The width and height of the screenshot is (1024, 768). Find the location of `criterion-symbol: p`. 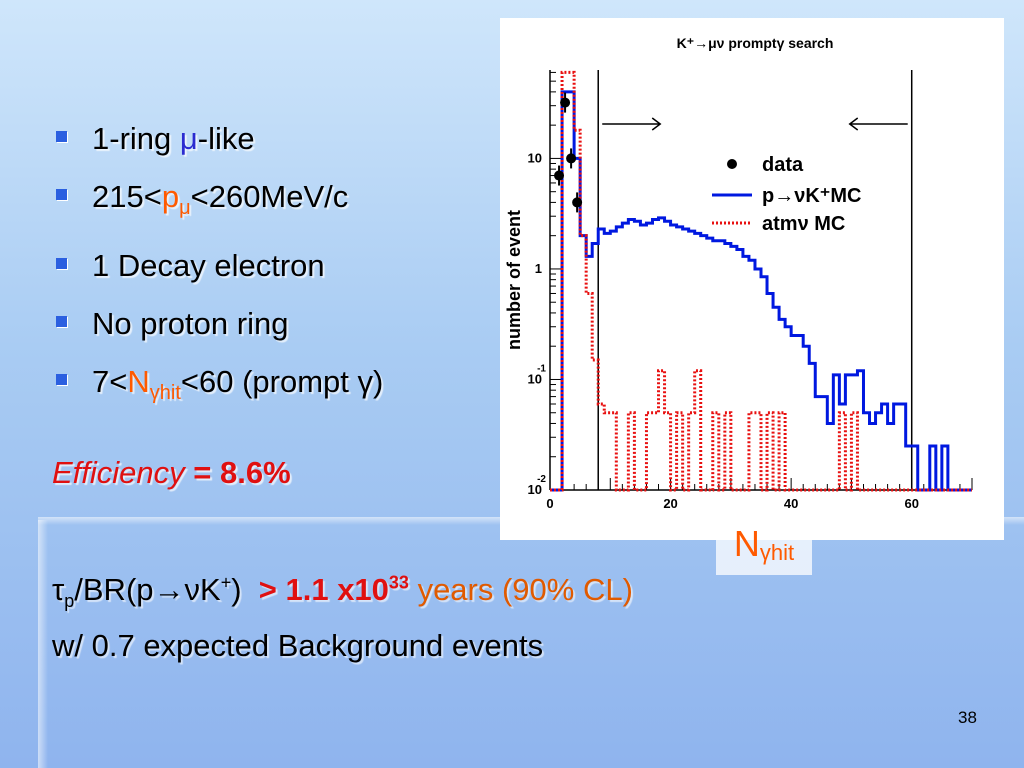

criterion-symbol: p is located at coordinates (170, 196).